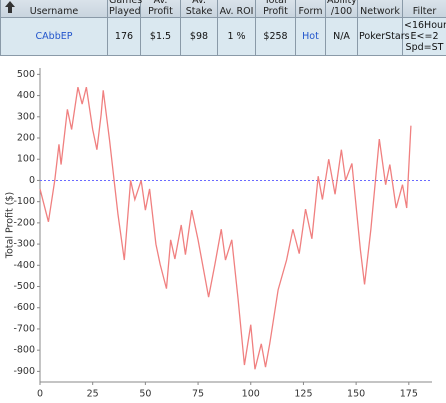  Describe the element at coordinates (380, 9) in the screenshot. I see `column-header: Network` at that location.